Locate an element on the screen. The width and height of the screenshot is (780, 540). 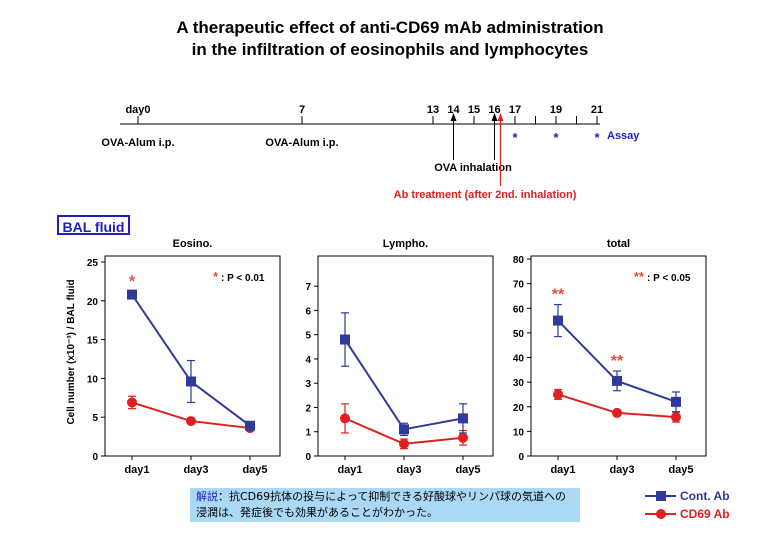
timeline-tick-label: 7 is located at coordinates (302, 110).